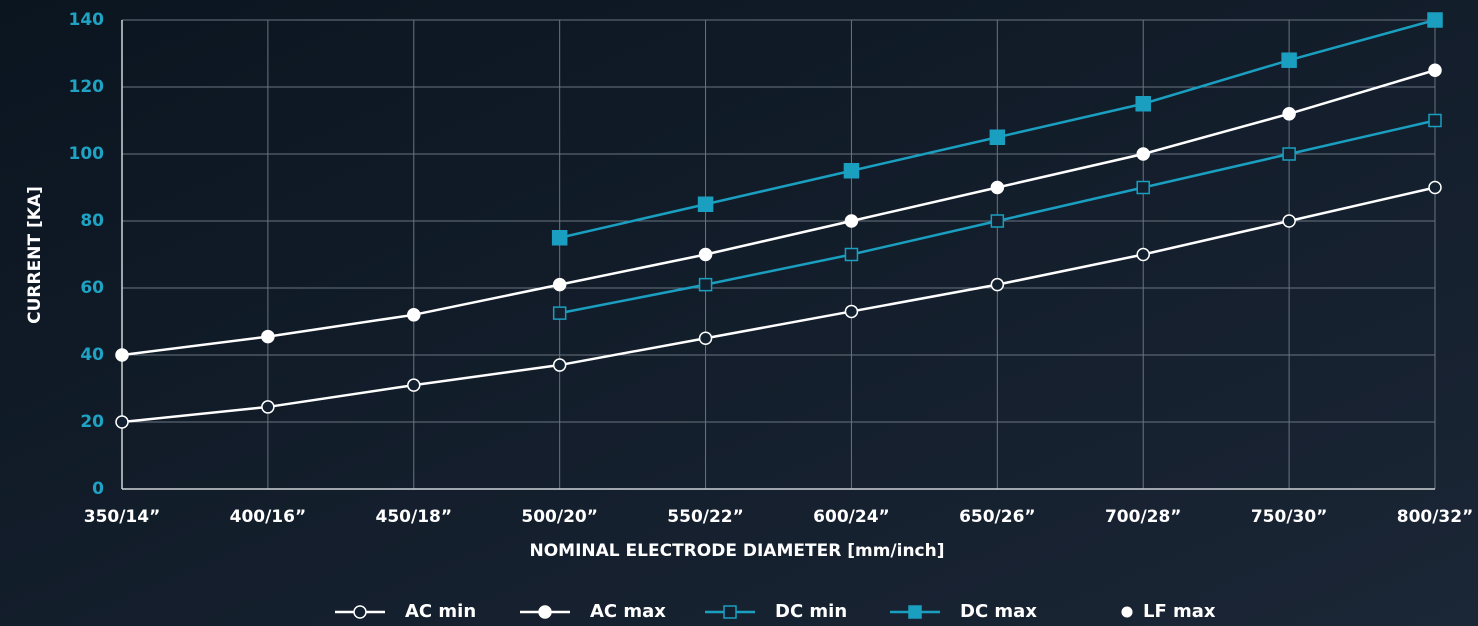  What do you see at coordinates (998, 611) in the screenshot?
I see `legend-label: DC max` at bounding box center [998, 611].